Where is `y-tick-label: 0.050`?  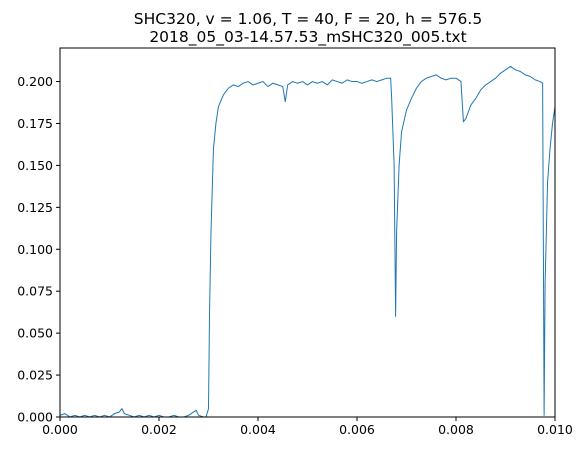
y-tick-label: 0.050 is located at coordinates (35, 333).